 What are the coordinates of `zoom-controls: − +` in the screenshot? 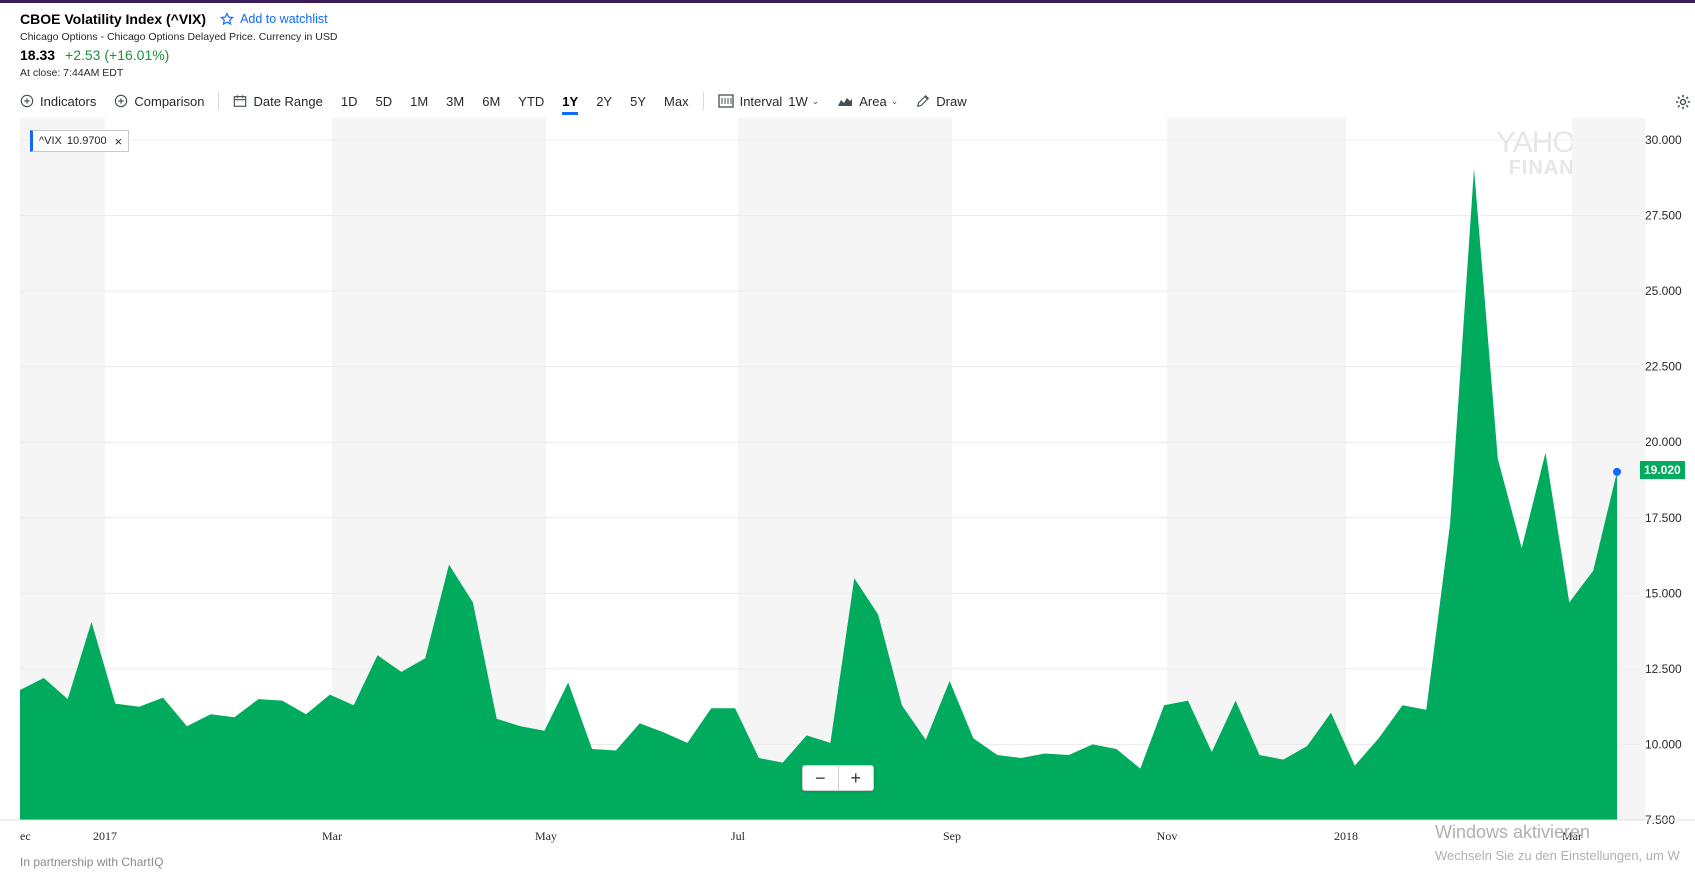 It's located at (838, 778).